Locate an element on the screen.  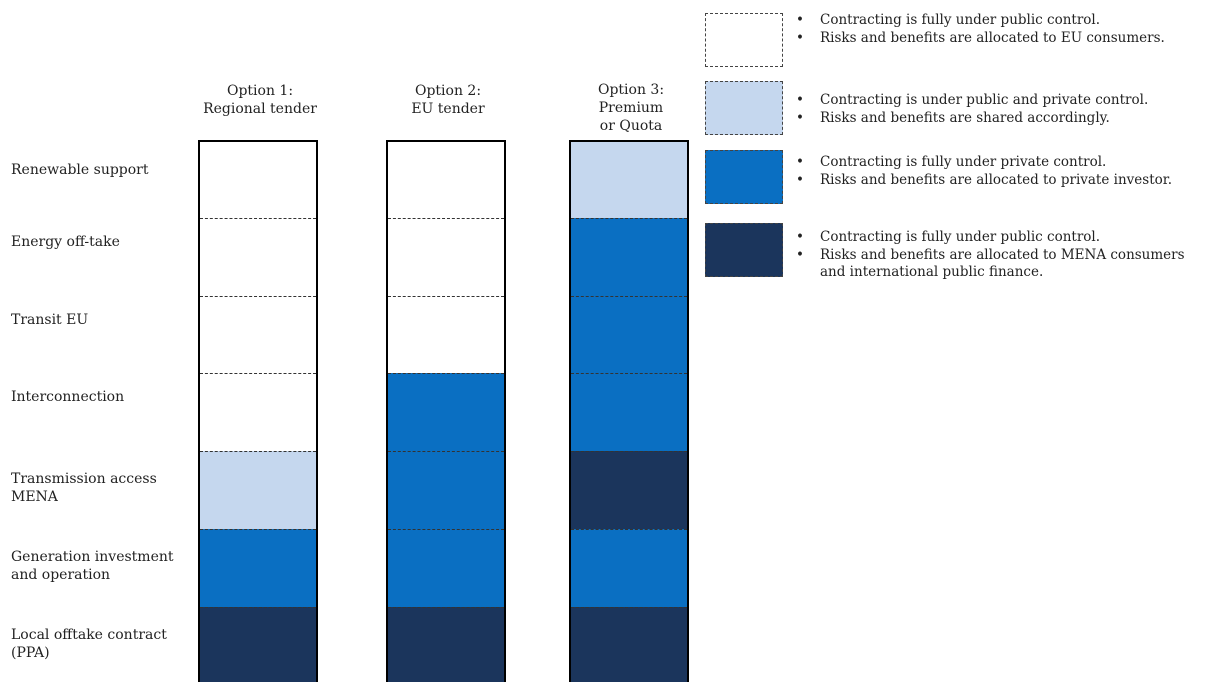
option-2-header: Option 2: EU tender is located at coordinates (448, 100).